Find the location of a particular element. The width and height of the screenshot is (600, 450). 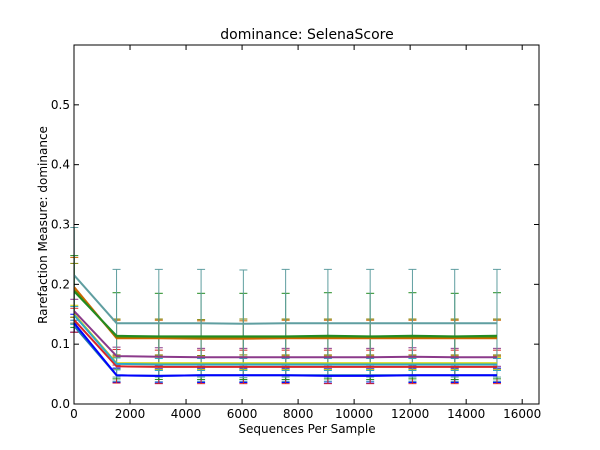

x-tick-label: 14000 is located at coordinates (466, 414).